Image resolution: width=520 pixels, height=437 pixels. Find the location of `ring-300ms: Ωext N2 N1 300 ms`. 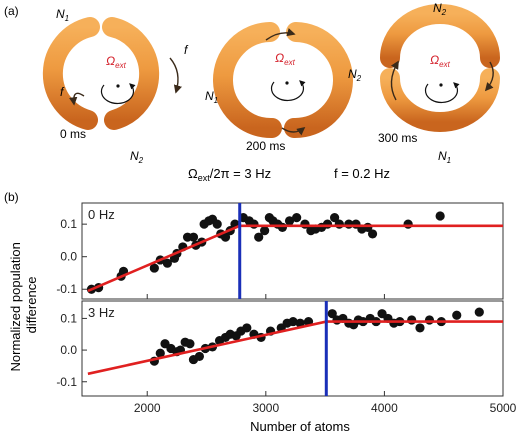

ring-300ms: Ωext N2 N1 300 ms is located at coordinates (439, 83).